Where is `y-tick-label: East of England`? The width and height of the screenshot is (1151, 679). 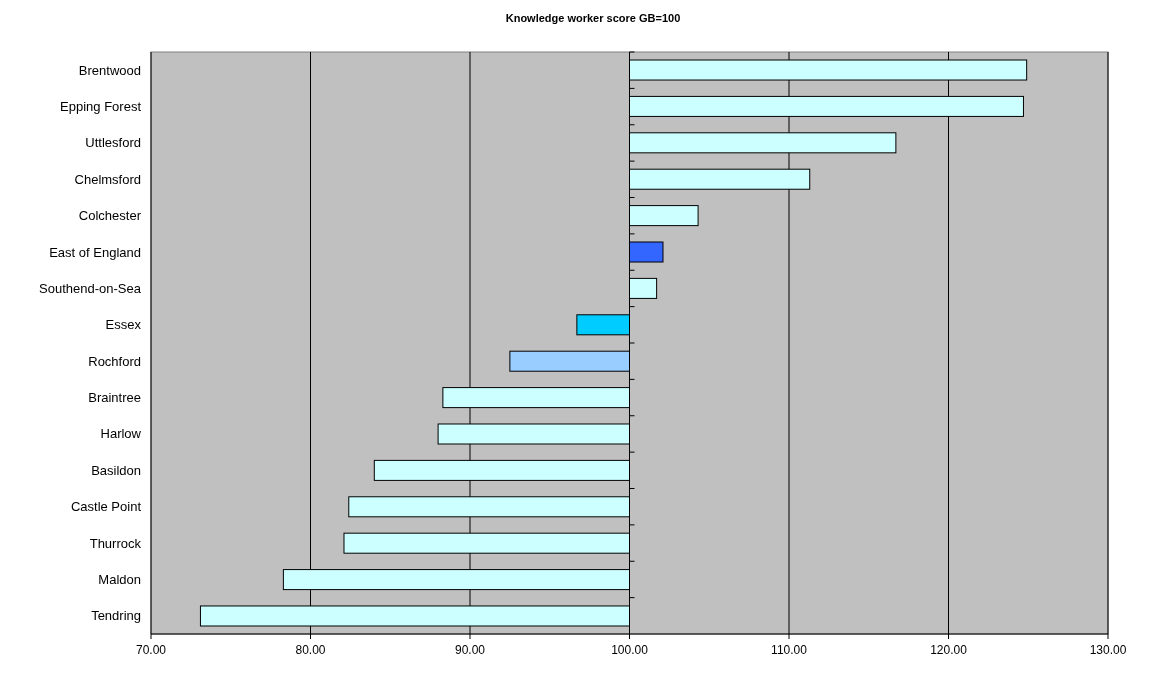 y-tick-label: East of England is located at coordinates (95, 252).